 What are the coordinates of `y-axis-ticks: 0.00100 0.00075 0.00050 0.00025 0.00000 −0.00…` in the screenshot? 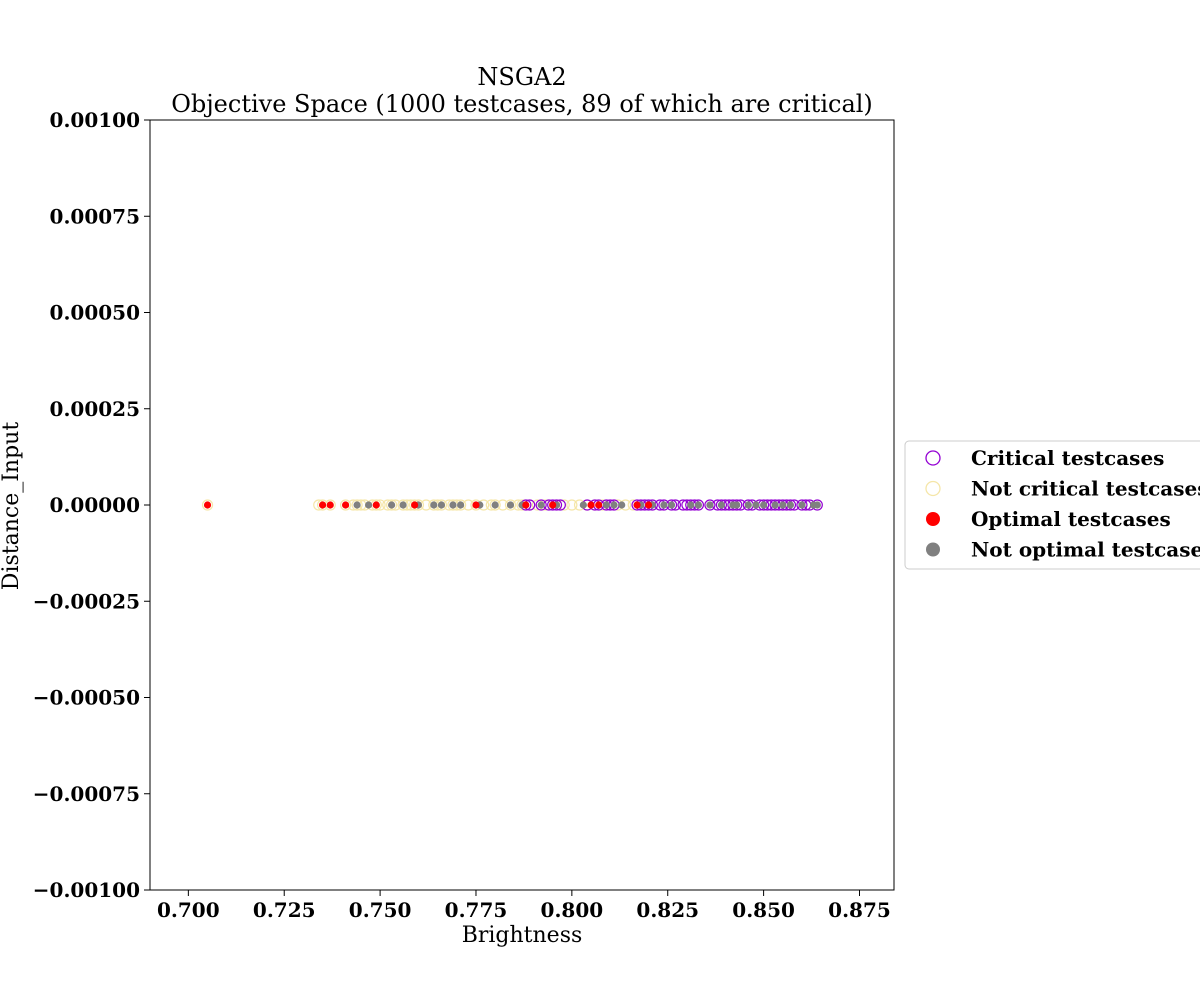 It's located at (91, 505).